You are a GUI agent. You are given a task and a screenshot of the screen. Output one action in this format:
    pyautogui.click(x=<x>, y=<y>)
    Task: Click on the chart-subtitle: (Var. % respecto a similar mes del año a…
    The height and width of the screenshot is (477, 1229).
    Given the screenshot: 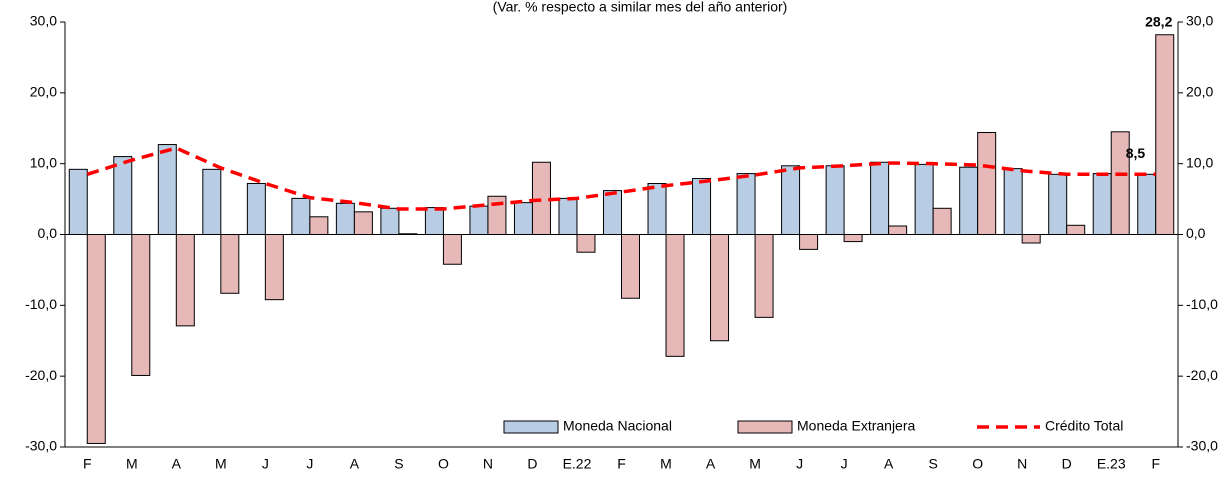 What is the action you would take?
    pyautogui.click(x=640, y=7)
    